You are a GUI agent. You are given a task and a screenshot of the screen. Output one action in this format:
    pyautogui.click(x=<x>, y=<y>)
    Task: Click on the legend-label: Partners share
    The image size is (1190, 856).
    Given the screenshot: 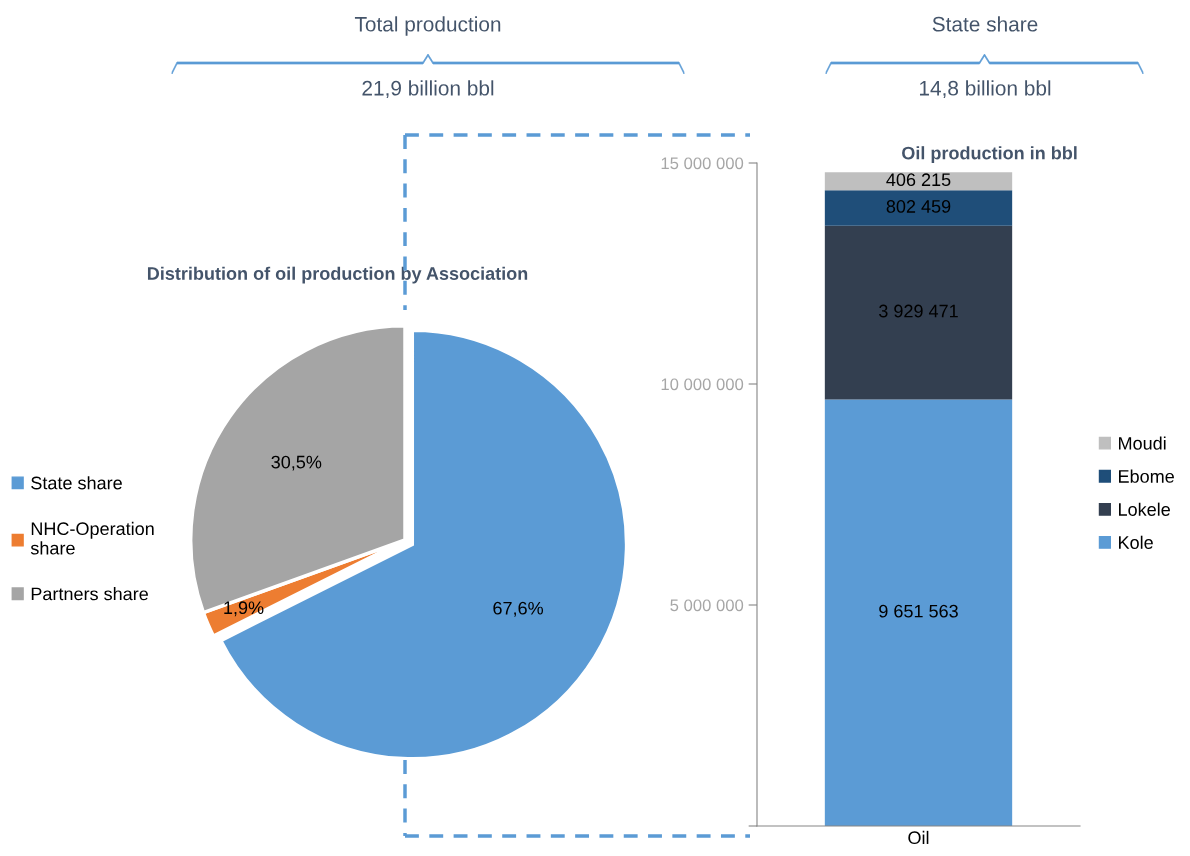 What is the action you would take?
    pyautogui.click(x=89, y=594)
    